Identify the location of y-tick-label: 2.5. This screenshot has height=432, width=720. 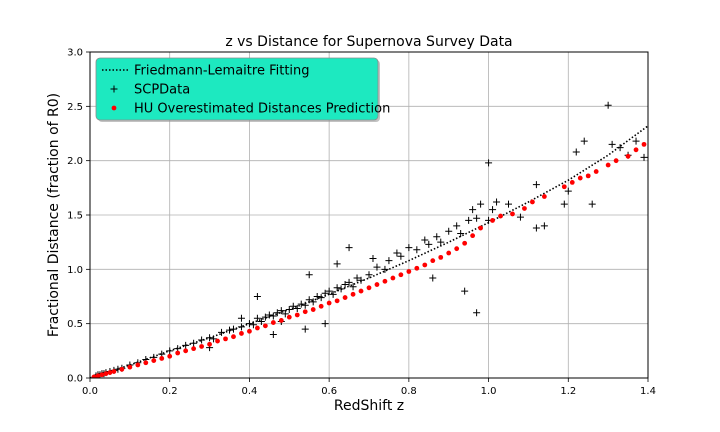
(75, 107).